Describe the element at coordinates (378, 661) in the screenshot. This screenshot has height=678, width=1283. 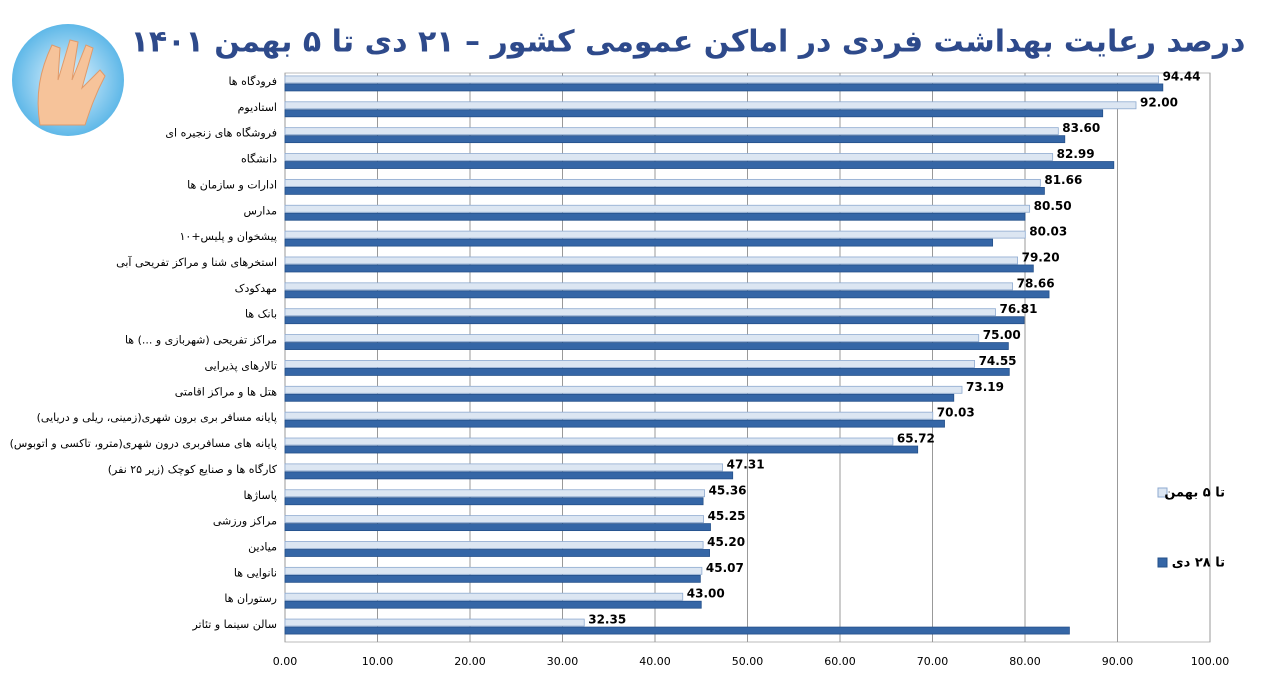
I see `x-tick-label: 10.00` at that location.